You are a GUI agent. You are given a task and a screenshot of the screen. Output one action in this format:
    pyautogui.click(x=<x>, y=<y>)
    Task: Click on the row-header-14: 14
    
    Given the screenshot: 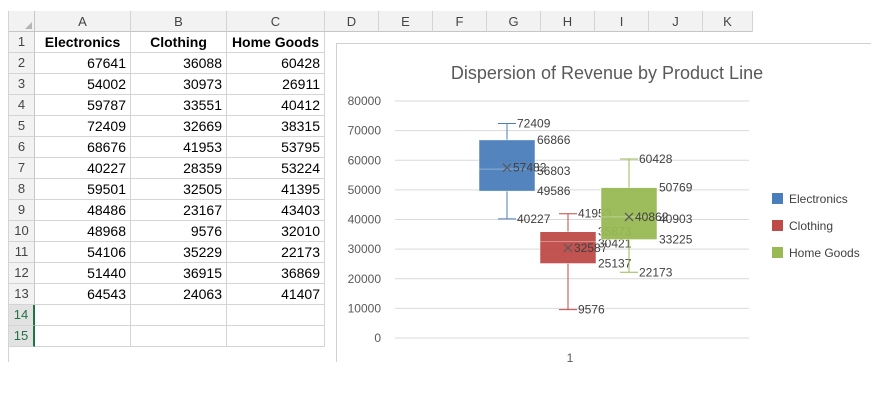 What is the action you would take?
    pyautogui.click(x=22, y=315)
    